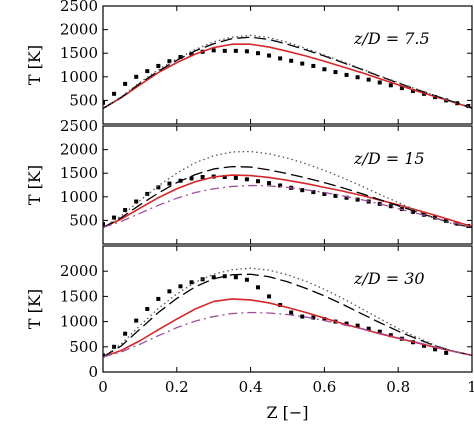 The image size is (474, 426). What do you see at coordinates (286, 400) in the screenshot?
I see `x-axis: 0 0.2 0.4 0.6 0.8 1 Z [−]` at bounding box center [286, 400].